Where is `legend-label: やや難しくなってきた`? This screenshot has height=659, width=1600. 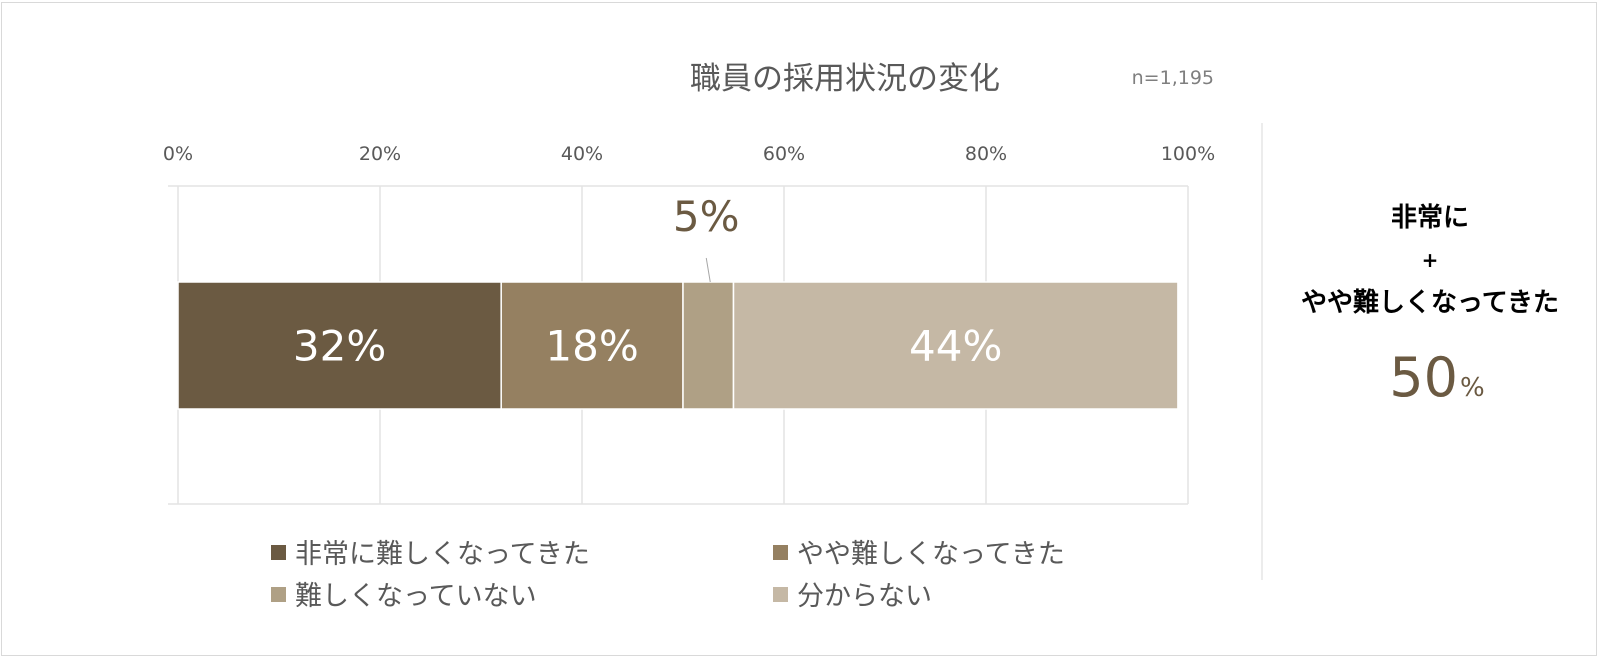
legend-label: やや難しくなってきた is located at coordinates (931, 554).